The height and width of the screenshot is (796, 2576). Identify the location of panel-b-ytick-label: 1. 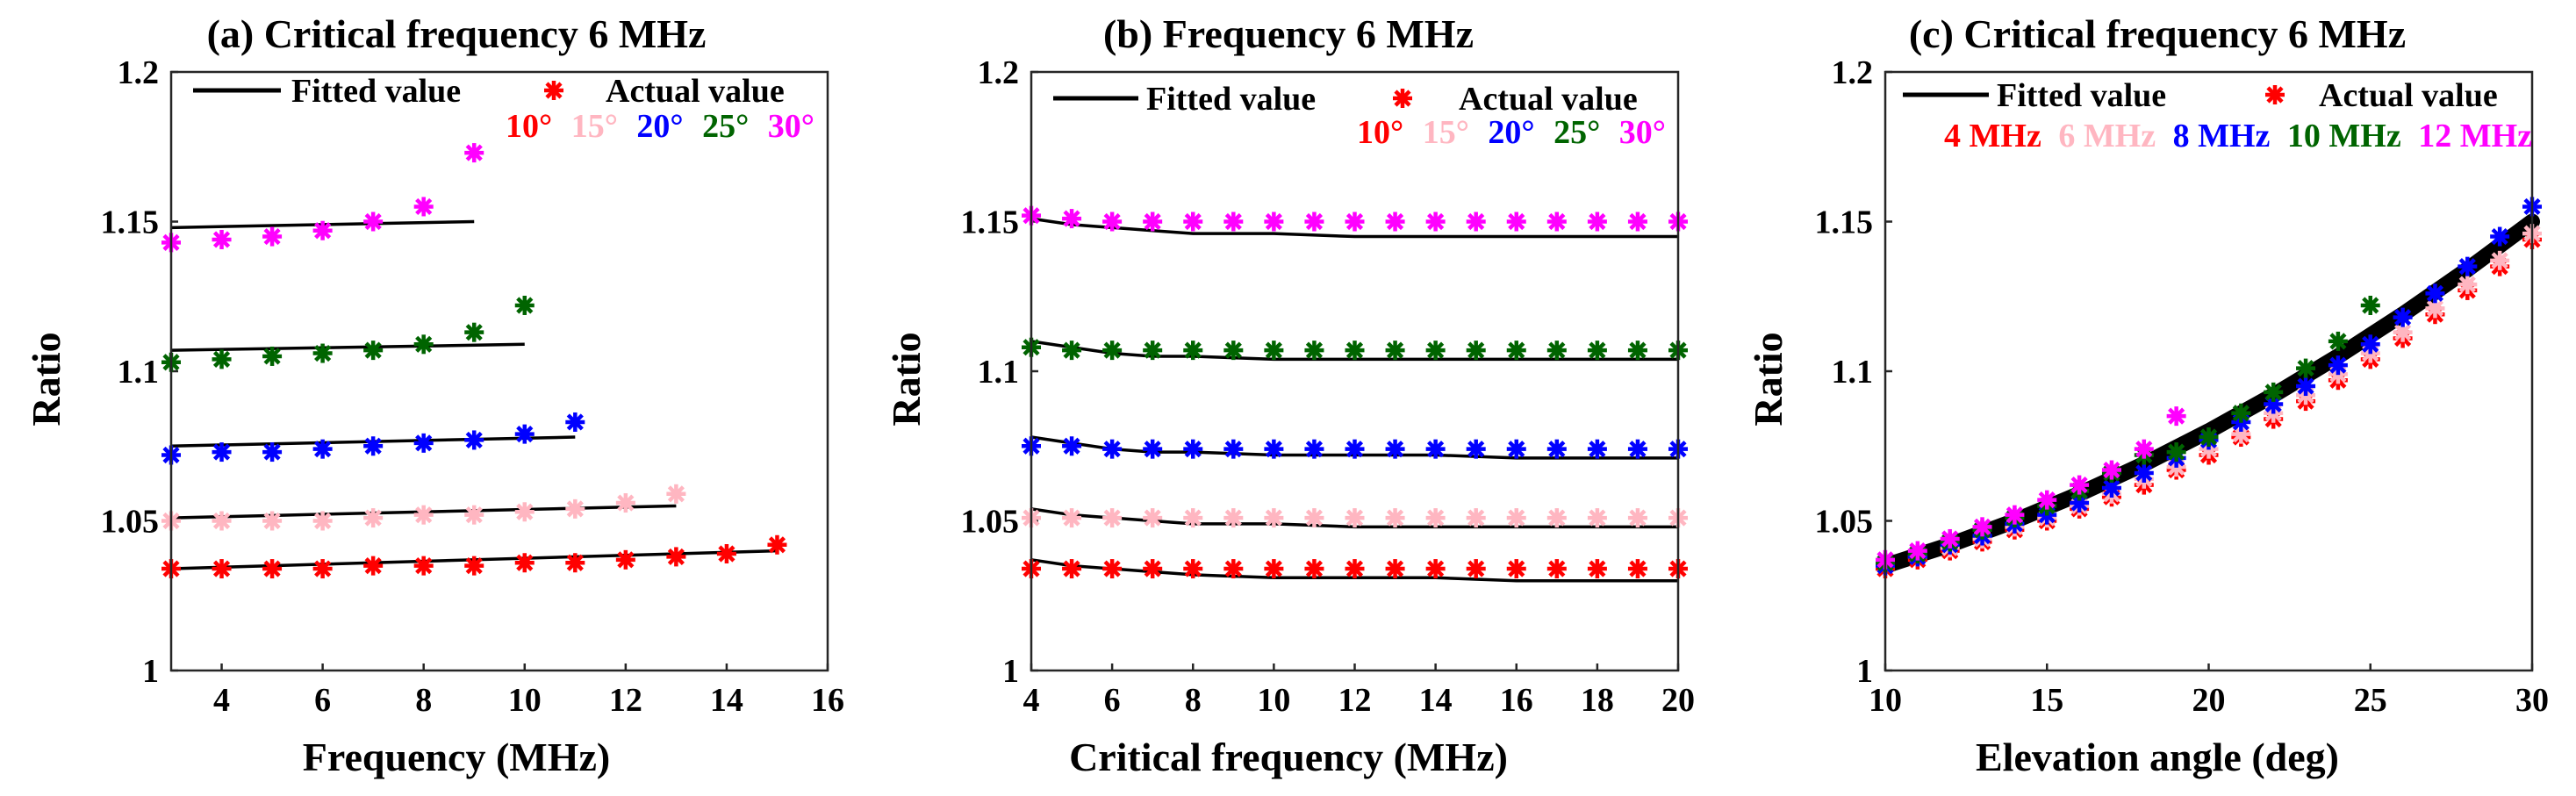
(1011, 671).